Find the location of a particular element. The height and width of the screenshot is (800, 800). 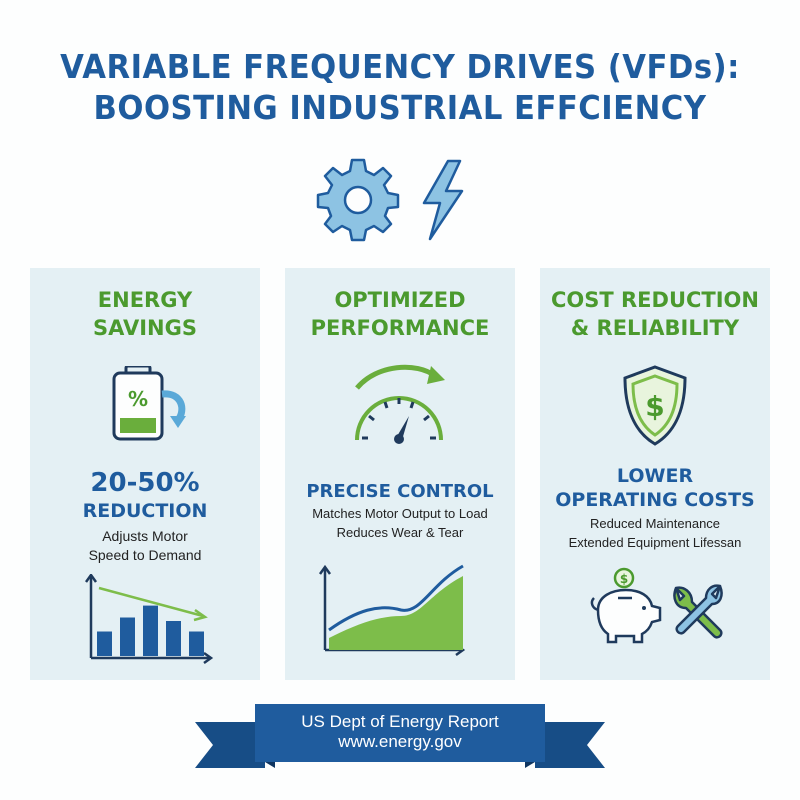

piggy-bank-icon: $ is located at coordinates (626, 605).